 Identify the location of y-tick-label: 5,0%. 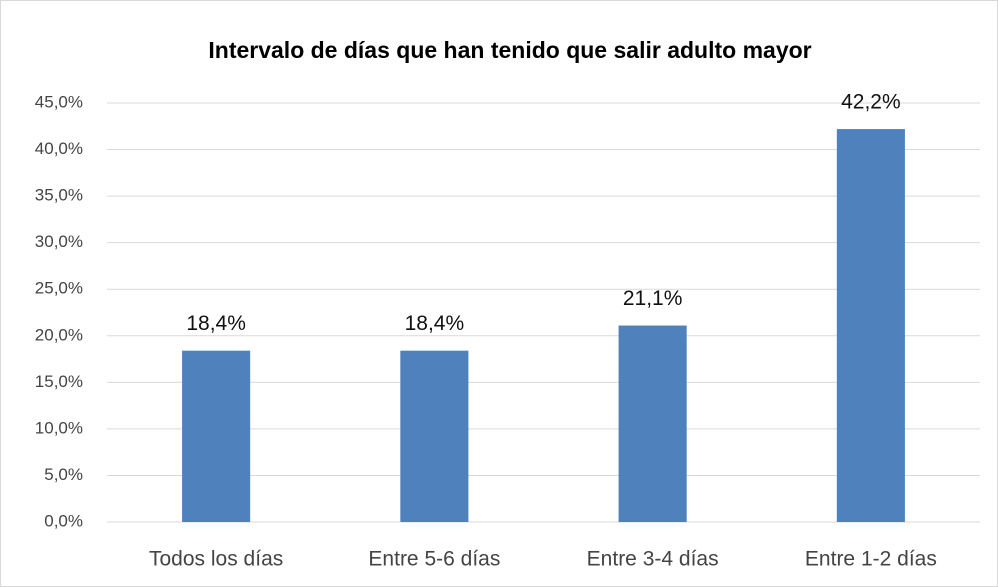
(63, 474).